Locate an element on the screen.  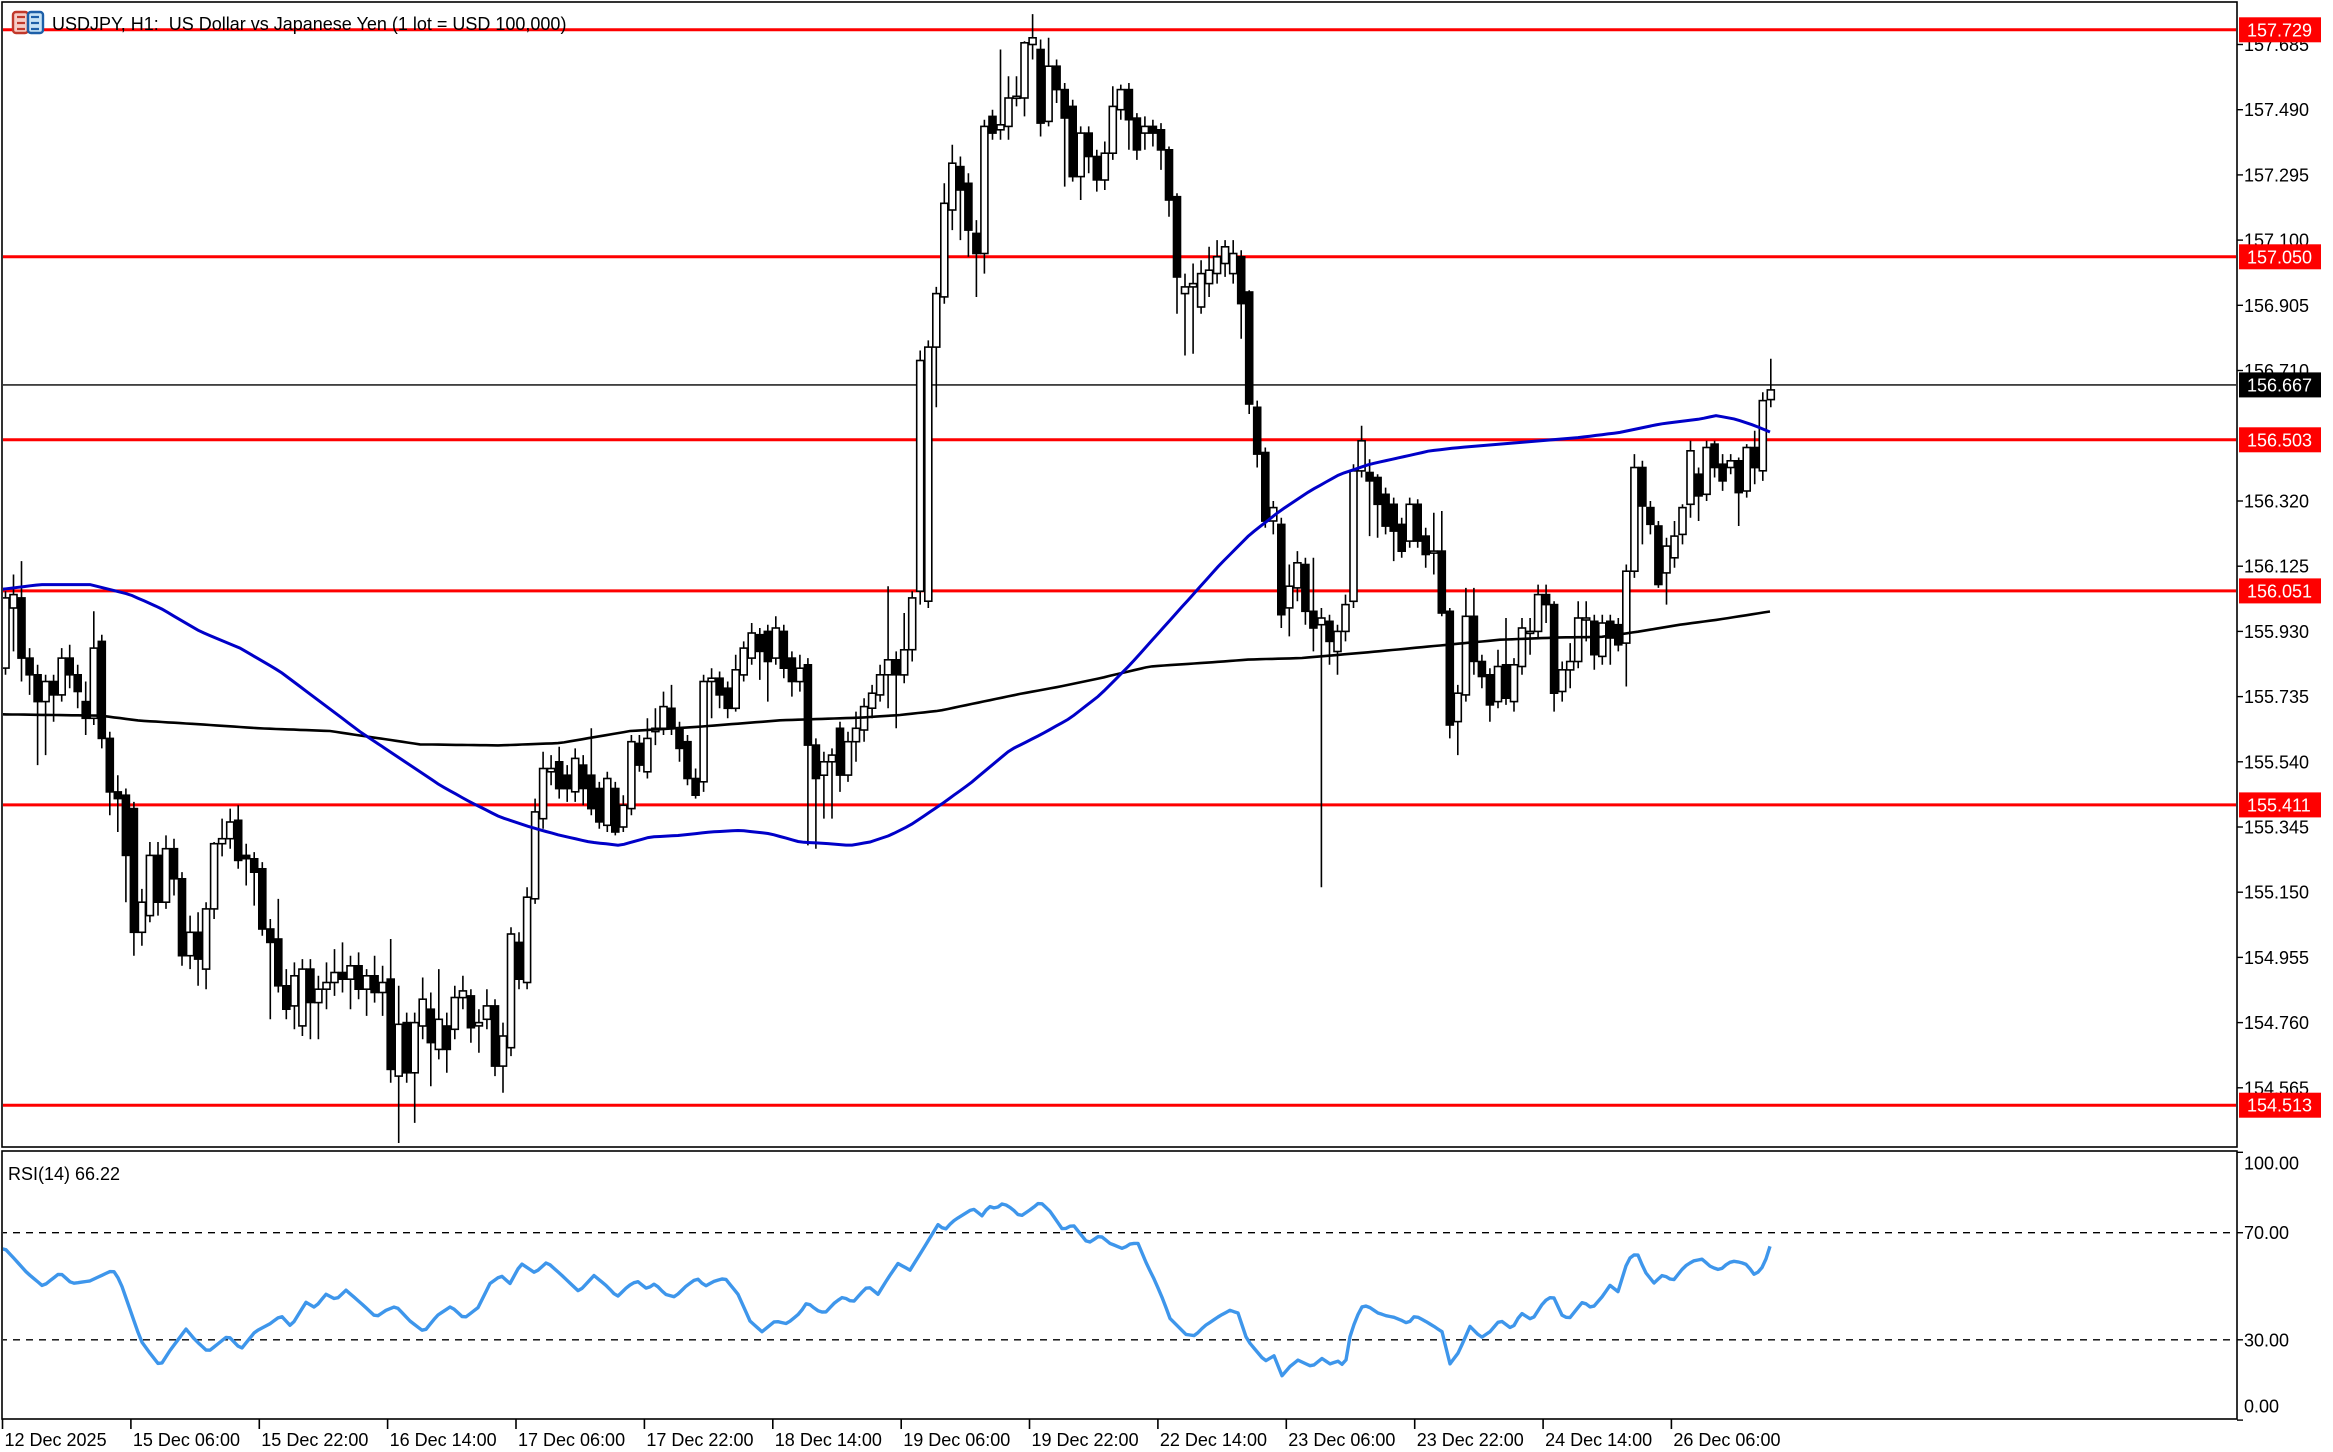
svg-text: 156.905 is located at coordinates (2276, 306).